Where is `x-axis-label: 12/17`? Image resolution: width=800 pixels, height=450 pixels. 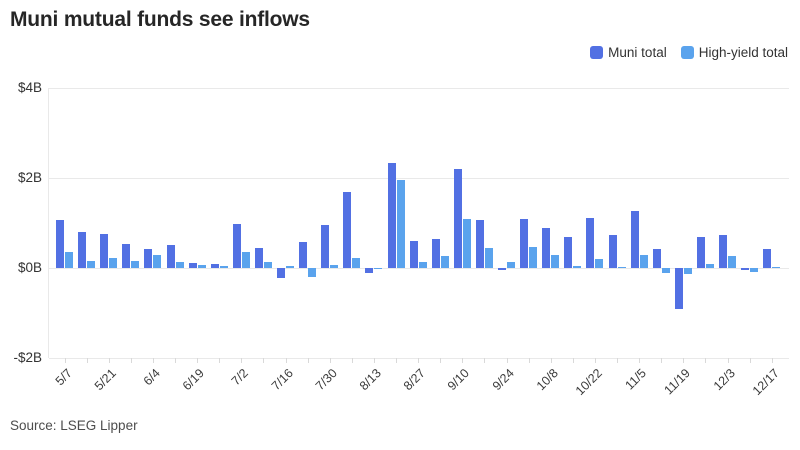 x-axis-label: 12/17 is located at coordinates (765, 382).